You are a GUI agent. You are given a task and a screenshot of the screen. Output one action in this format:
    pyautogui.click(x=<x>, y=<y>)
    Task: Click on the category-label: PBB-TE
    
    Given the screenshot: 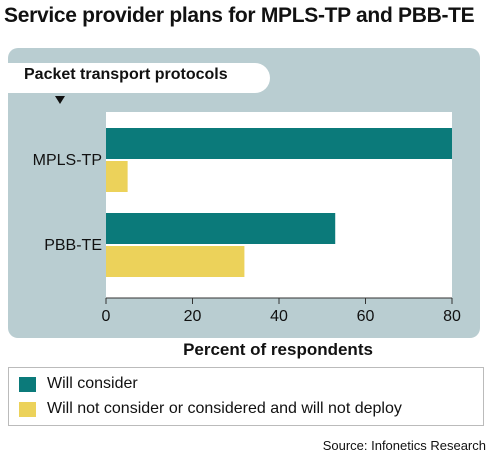 What is the action you would take?
    pyautogui.click(x=73, y=245)
    